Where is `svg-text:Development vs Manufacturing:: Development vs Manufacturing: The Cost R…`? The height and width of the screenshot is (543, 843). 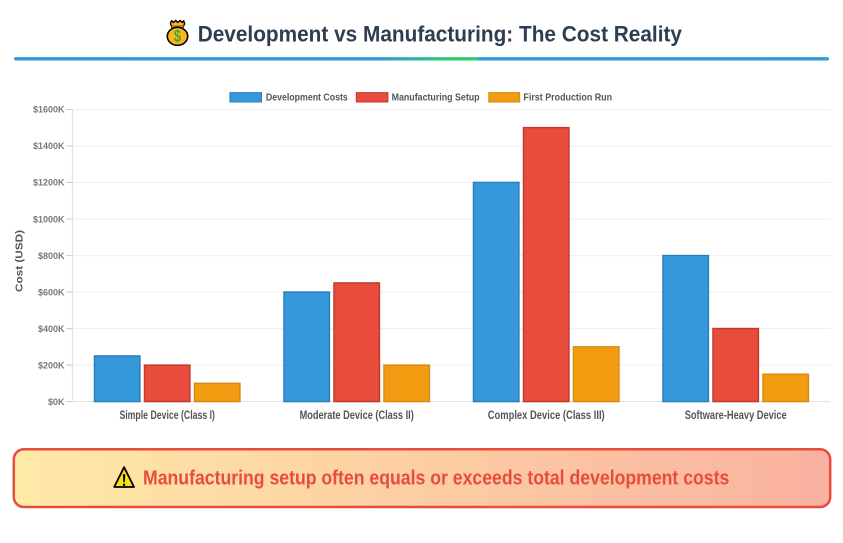
svg-text:Development vs Manufacturing:: Development vs Manufacturing: The Cost R… is located at coordinates (440, 33).